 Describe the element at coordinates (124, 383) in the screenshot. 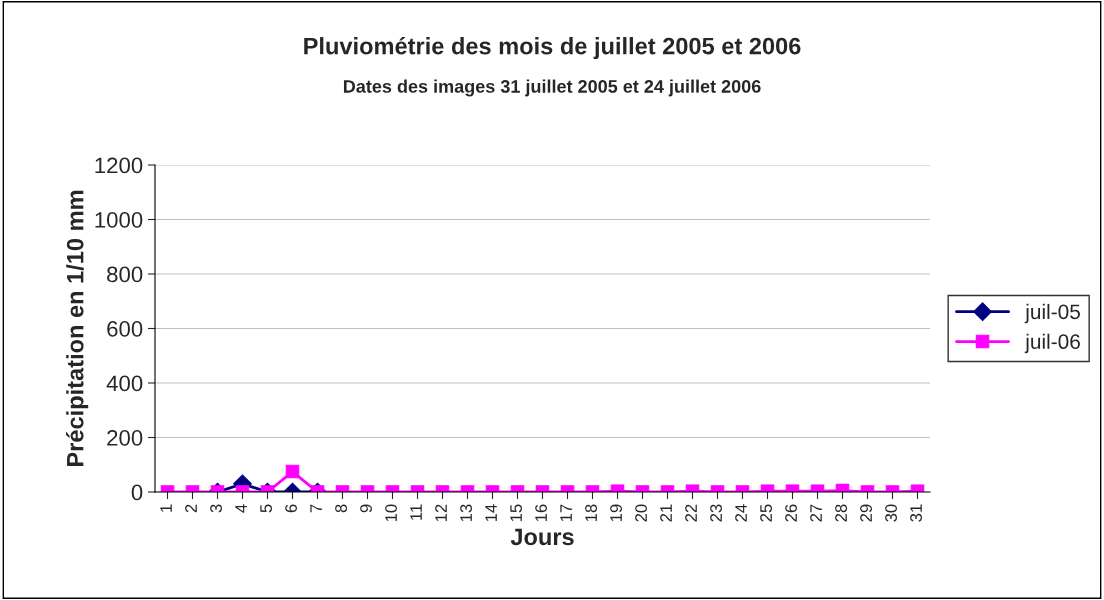

I see `y-tick-label: 400` at that location.